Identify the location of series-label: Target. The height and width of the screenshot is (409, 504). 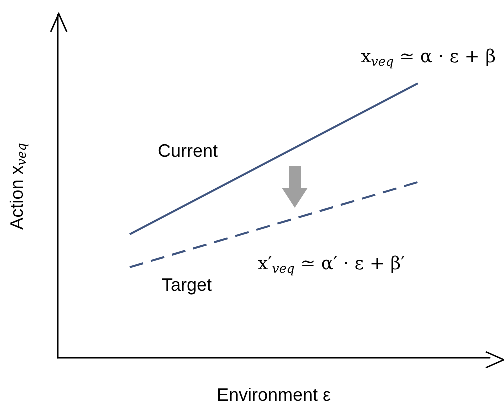
(187, 285).